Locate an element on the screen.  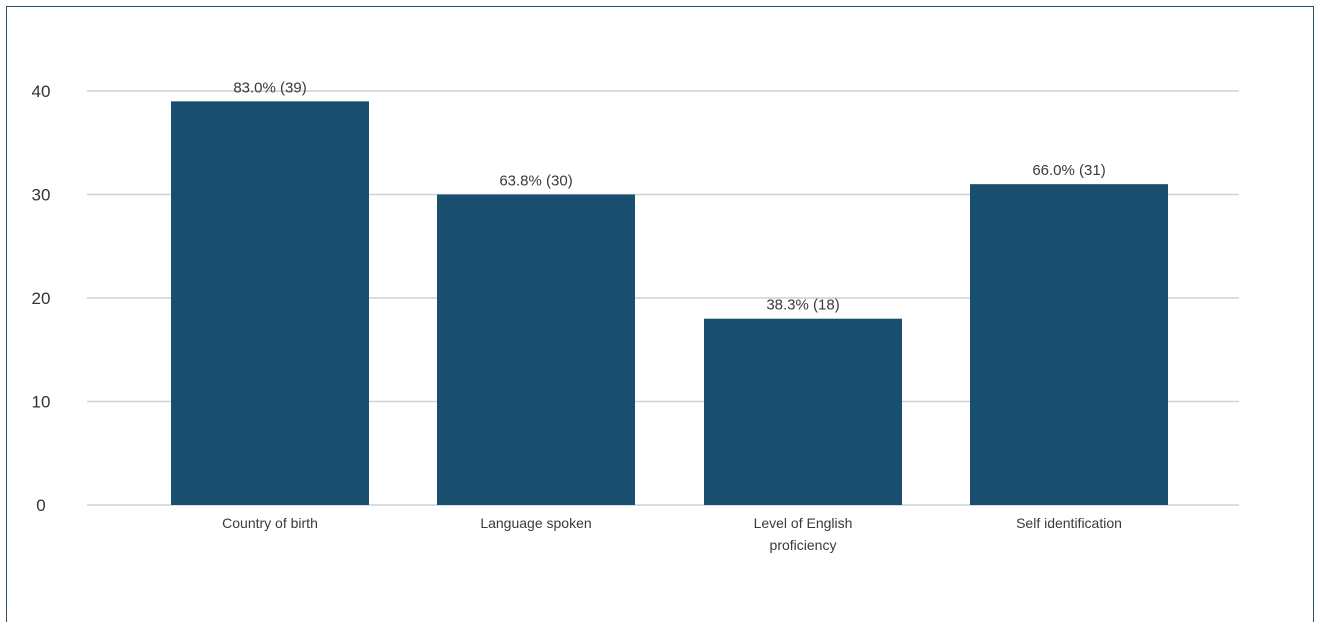
y-tick-label: 20 is located at coordinates (41, 298).